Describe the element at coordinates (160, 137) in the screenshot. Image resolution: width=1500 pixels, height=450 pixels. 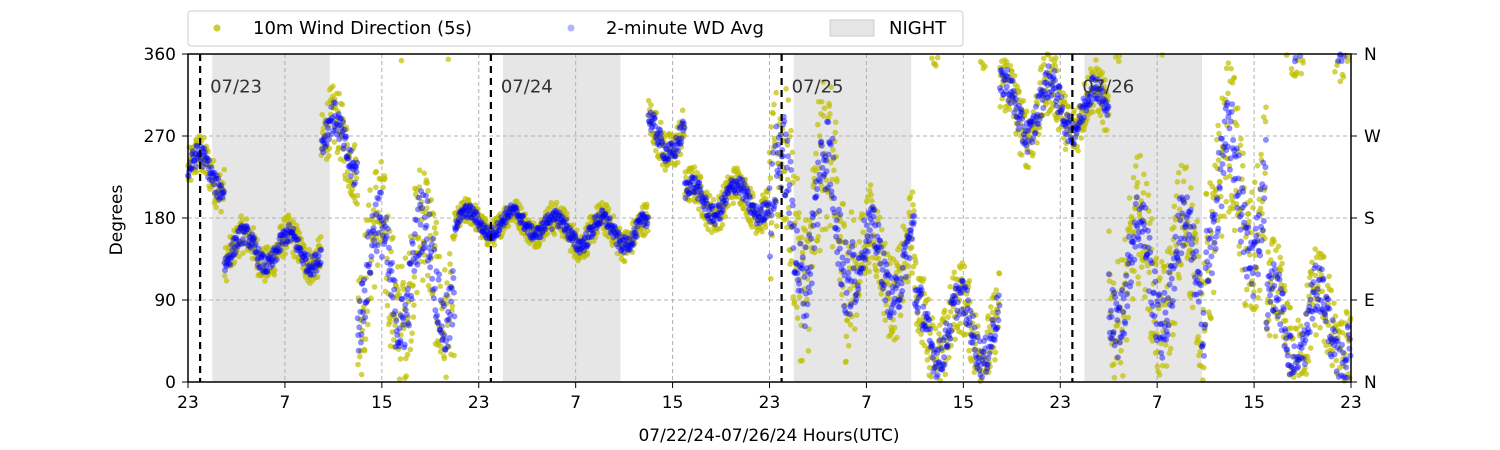
I see `y-tick-label: 270` at that location.